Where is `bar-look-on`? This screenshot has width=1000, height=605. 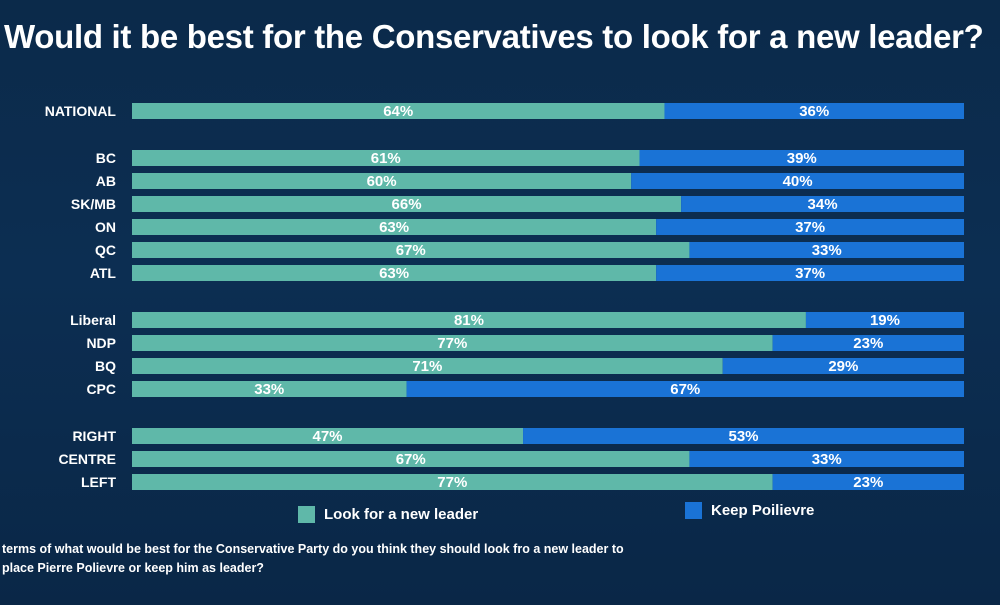 bar-look-on is located at coordinates (394, 227).